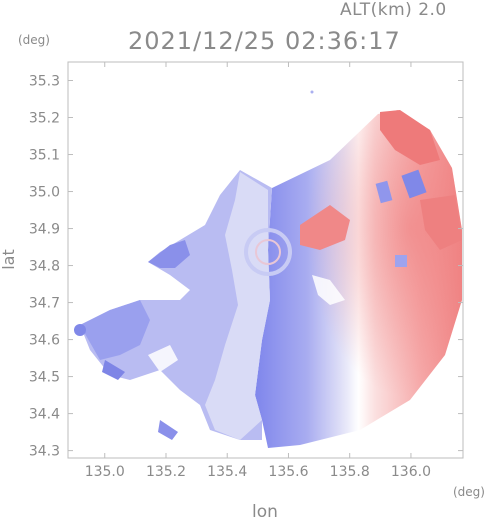 Image resolution: width=491 pixels, height=522 pixels. What do you see at coordinates (44, 267) in the screenshot?
I see `y-tick-label: 34.8` at bounding box center [44, 267].